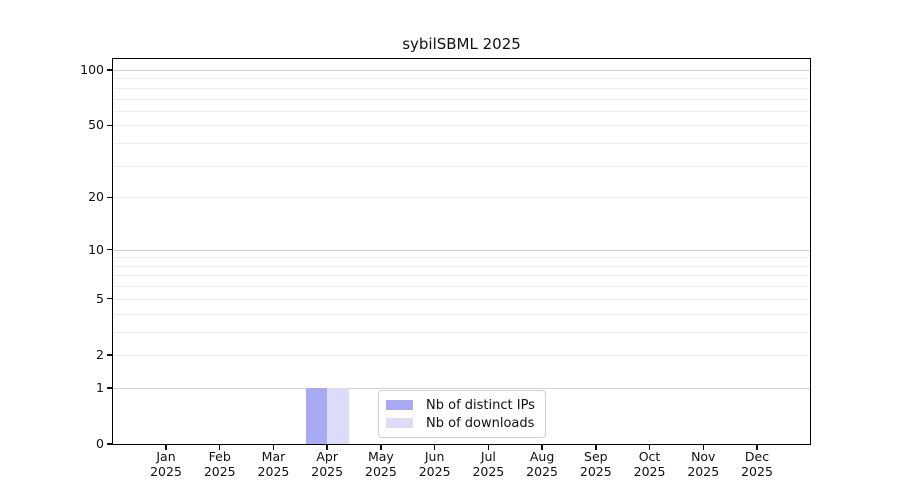 Image resolution: width=900 pixels, height=500 pixels. What do you see at coordinates (316, 415) in the screenshot?
I see `bar-distinct-ips` at bounding box center [316, 415].